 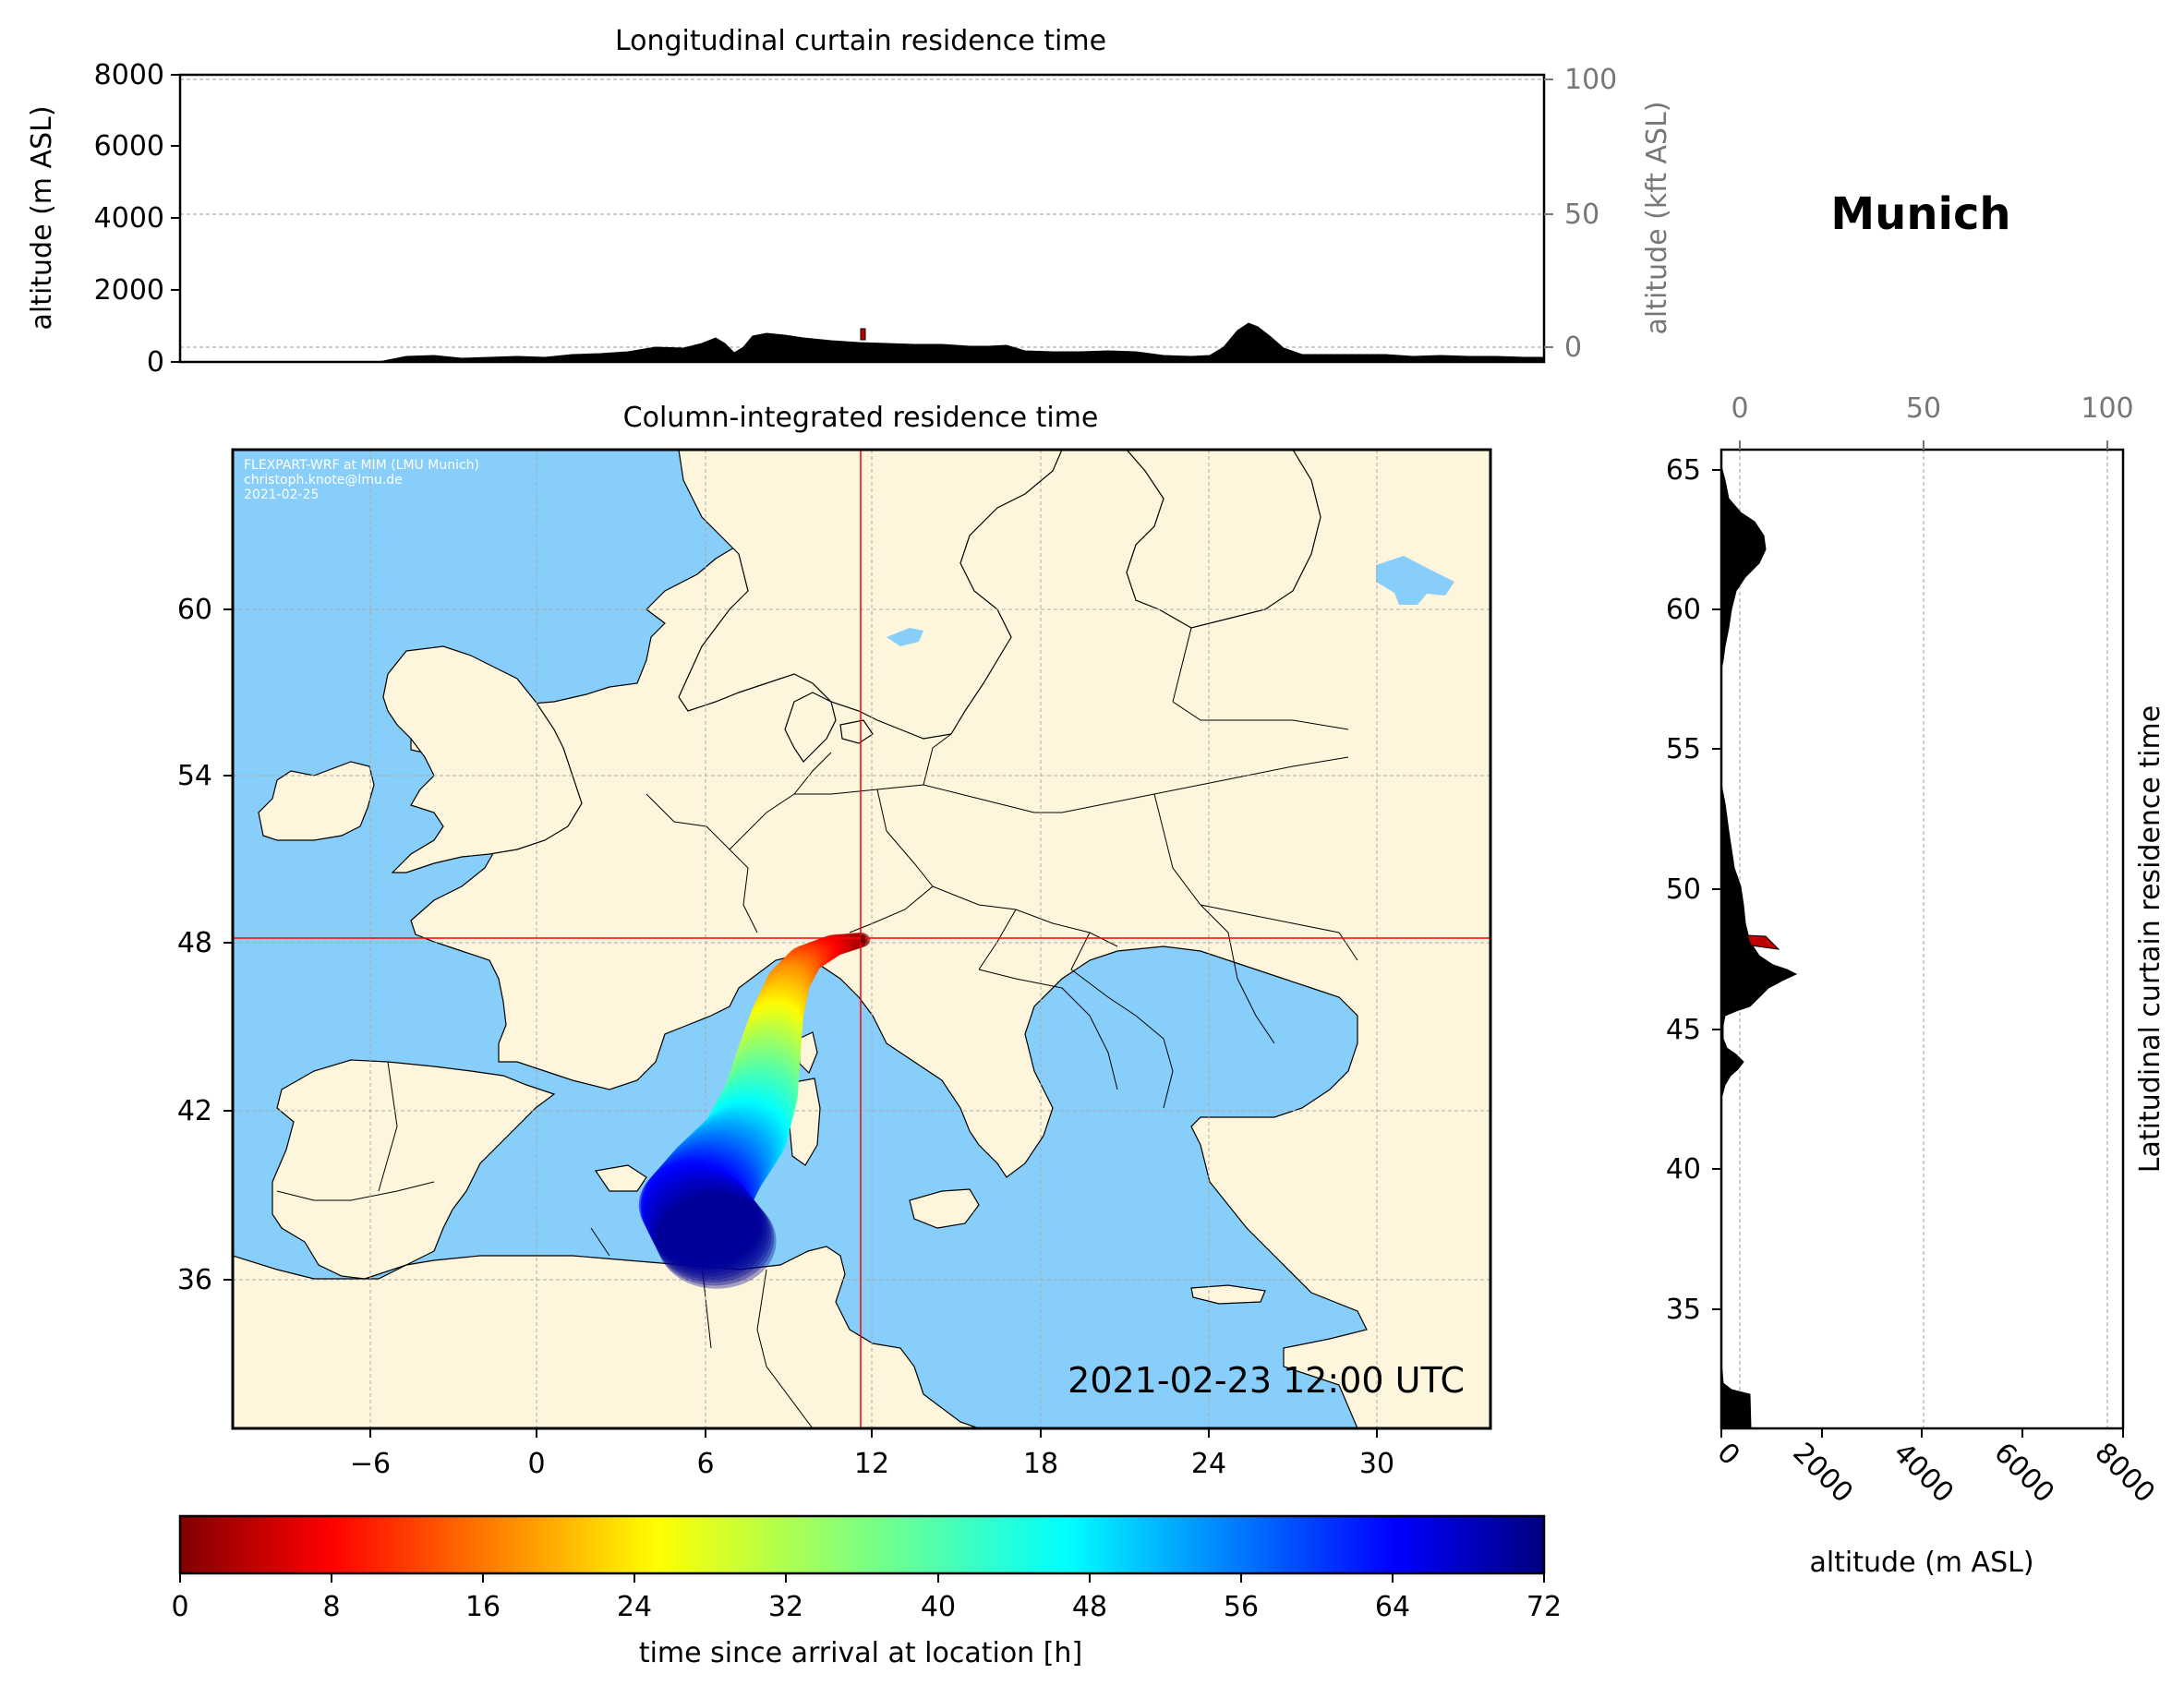 I want to click on y-tick-label-right: 50, so click(x=1581, y=215).